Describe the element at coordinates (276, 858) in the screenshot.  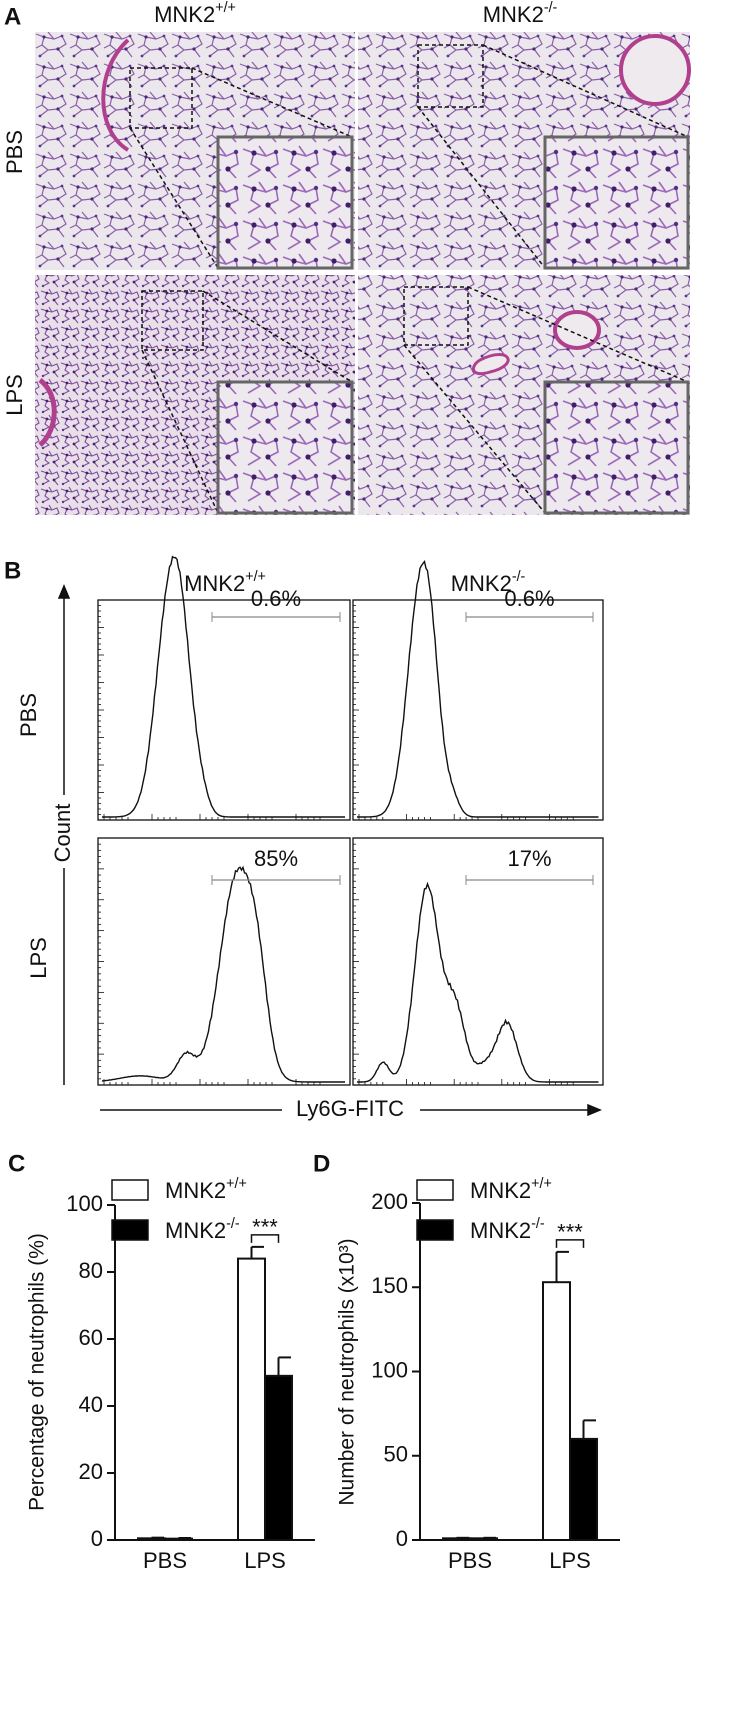
I see `gate-percentage: 85%` at that location.